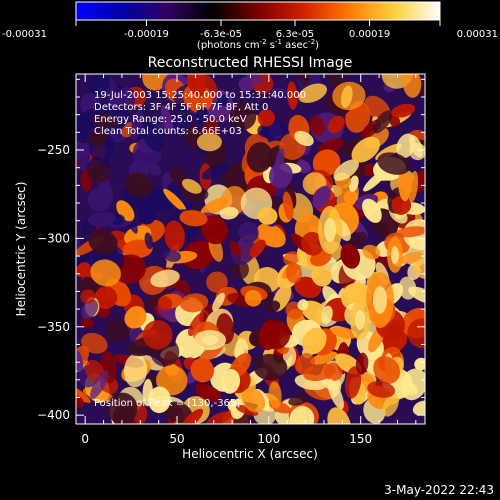  I want to click on x-axis-tick-labels: 0 50 100 150, so click(226, 439).